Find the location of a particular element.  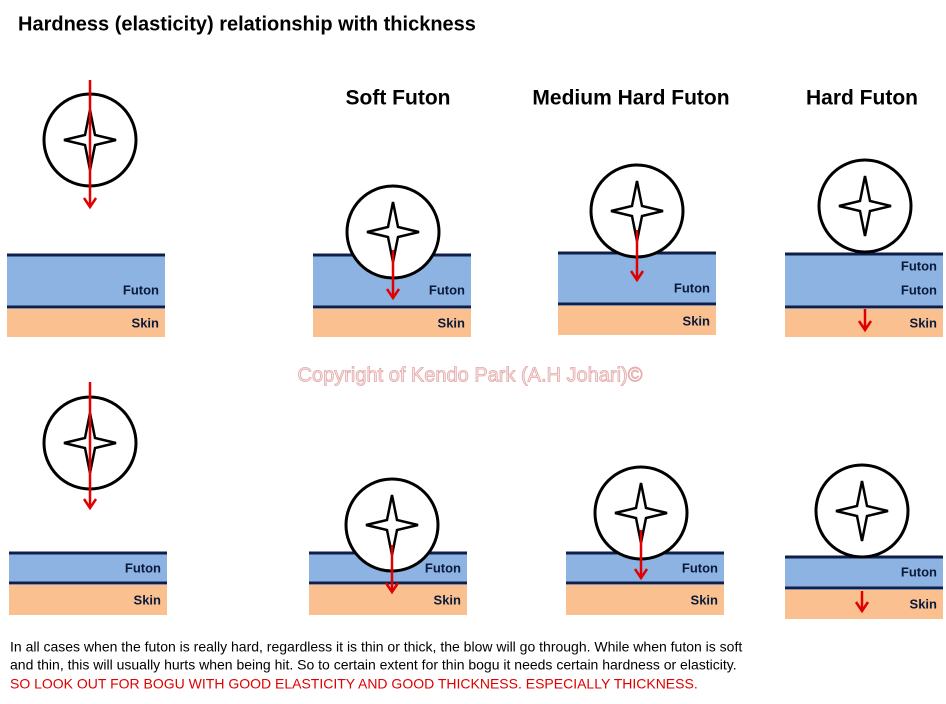

column-header: Medium Hard Futon is located at coordinates (630, 98).